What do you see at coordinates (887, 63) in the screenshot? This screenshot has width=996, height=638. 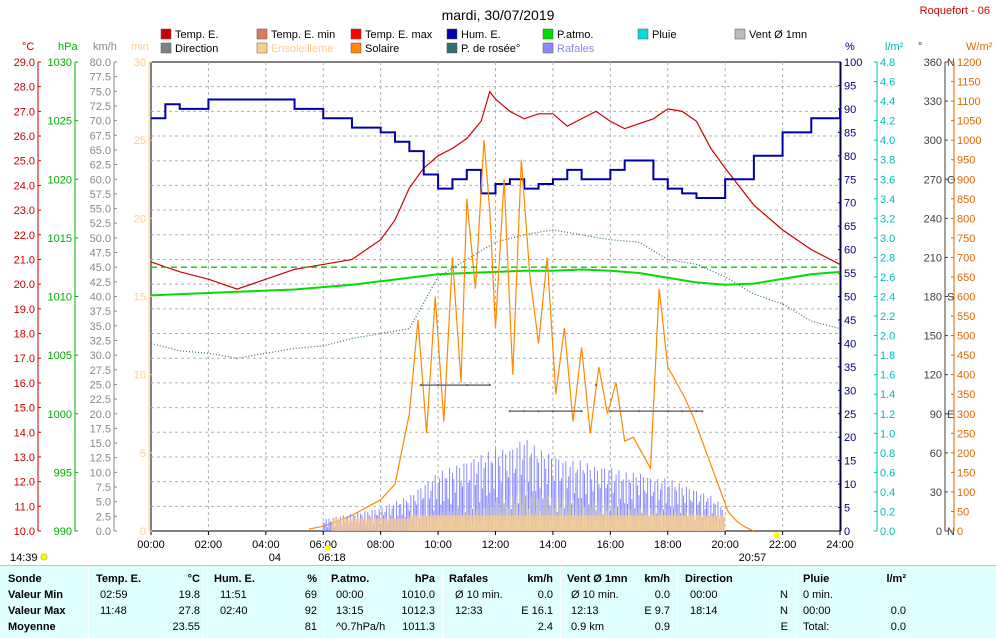 I see `rain-axis-tick-label: 4.8` at bounding box center [887, 63].